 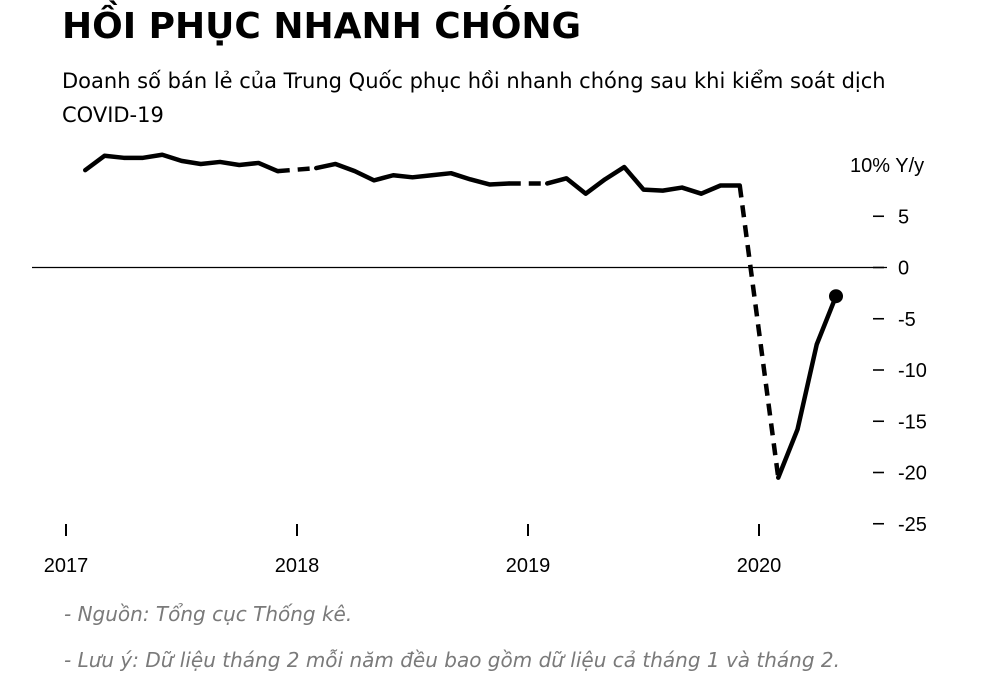 What do you see at coordinates (912, 525) in the screenshot?
I see `y-tick-label: -25` at bounding box center [912, 525].